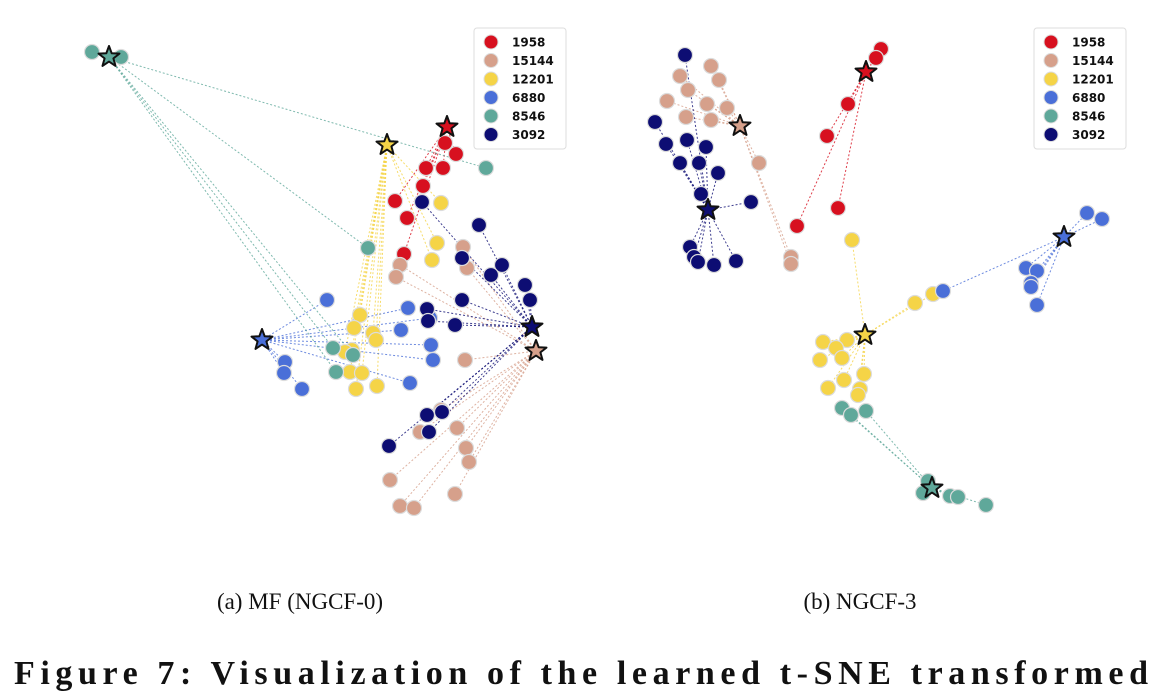  I want to click on subfigure-label: (b) NGCF-3, so click(859, 601).